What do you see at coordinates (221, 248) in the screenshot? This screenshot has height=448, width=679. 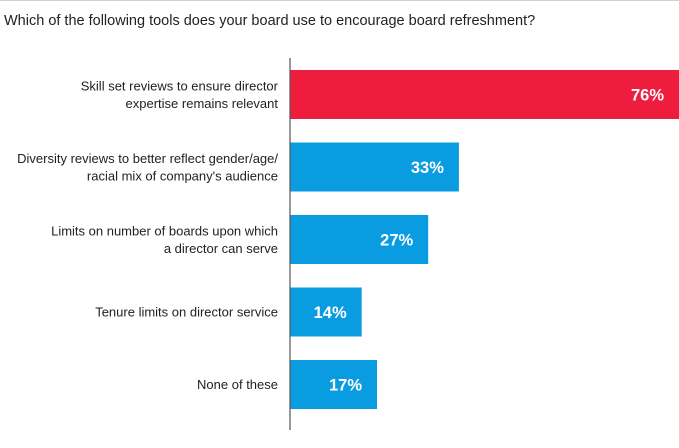 I see `category-label-line: a director can serve` at bounding box center [221, 248].